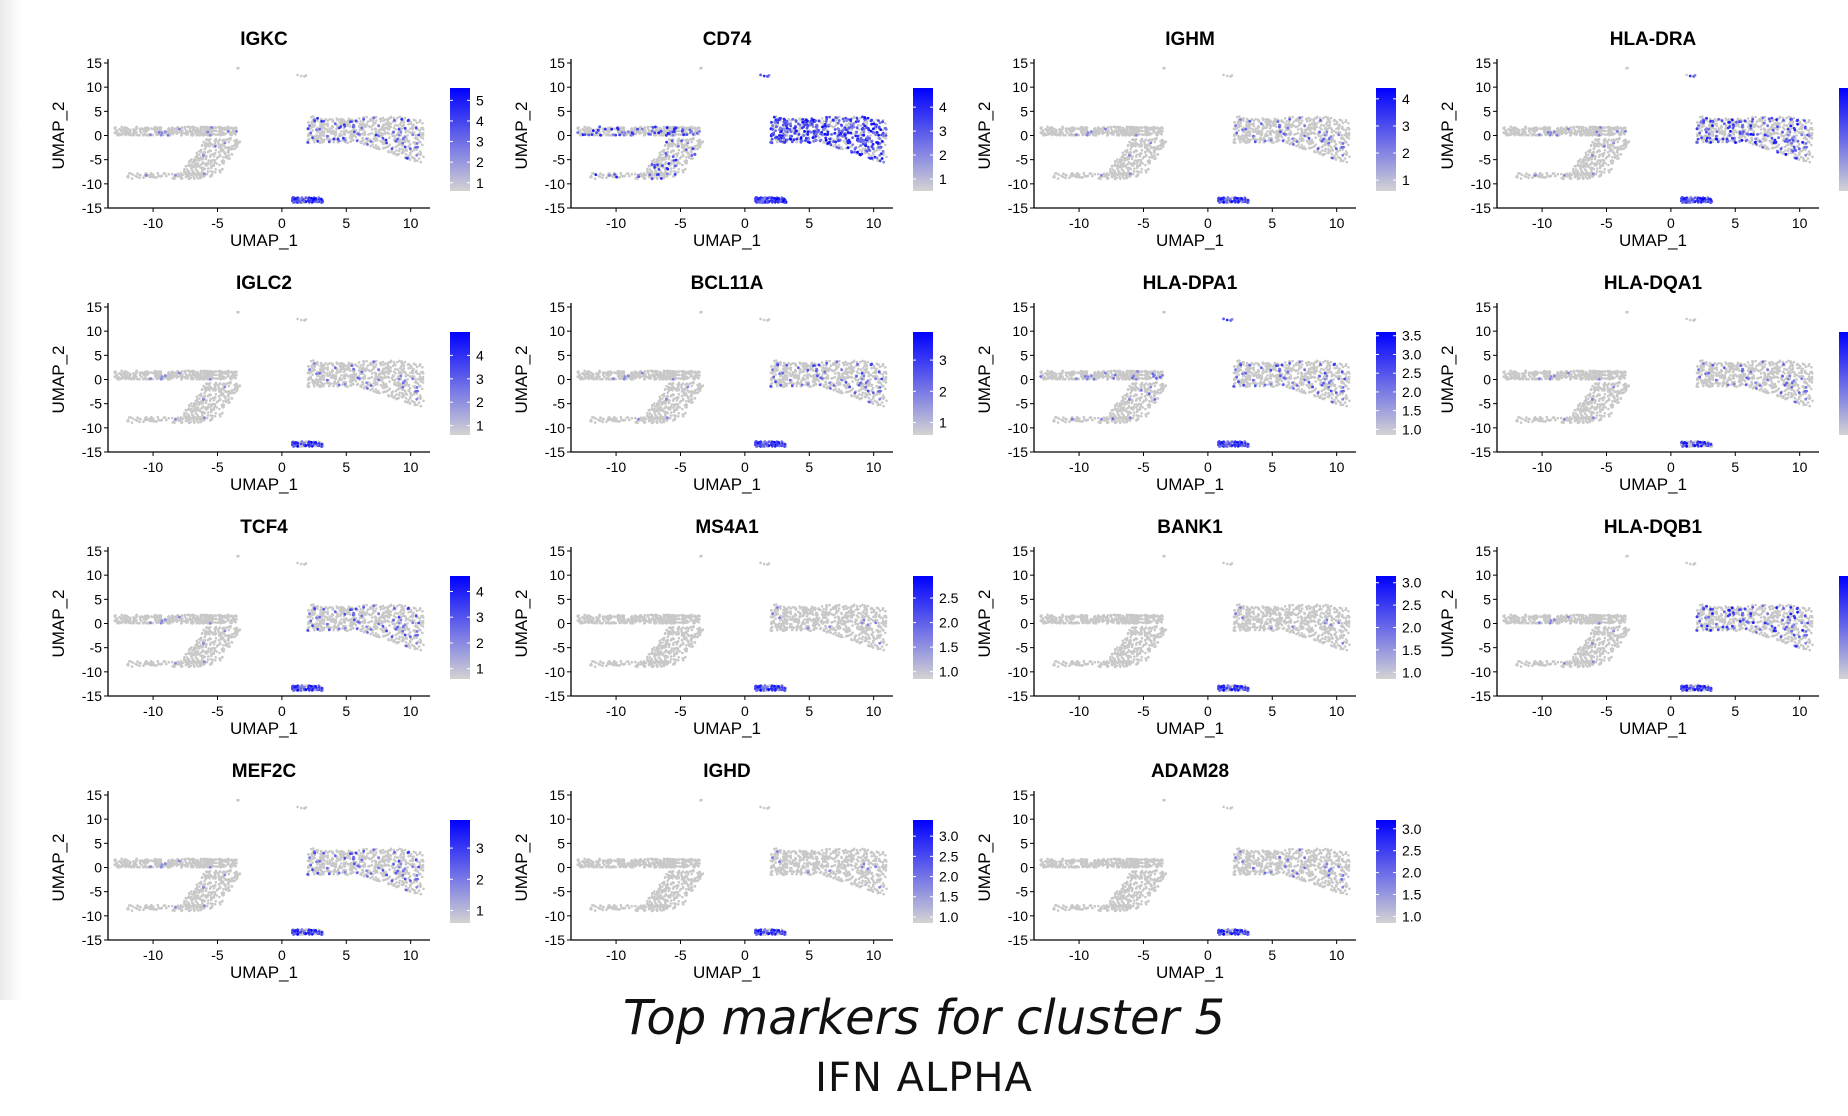 The width and height of the screenshot is (1848, 1116). What do you see at coordinates (58, 135) in the screenshot?
I see `y-axis-label: UMAP_2` at bounding box center [58, 135].